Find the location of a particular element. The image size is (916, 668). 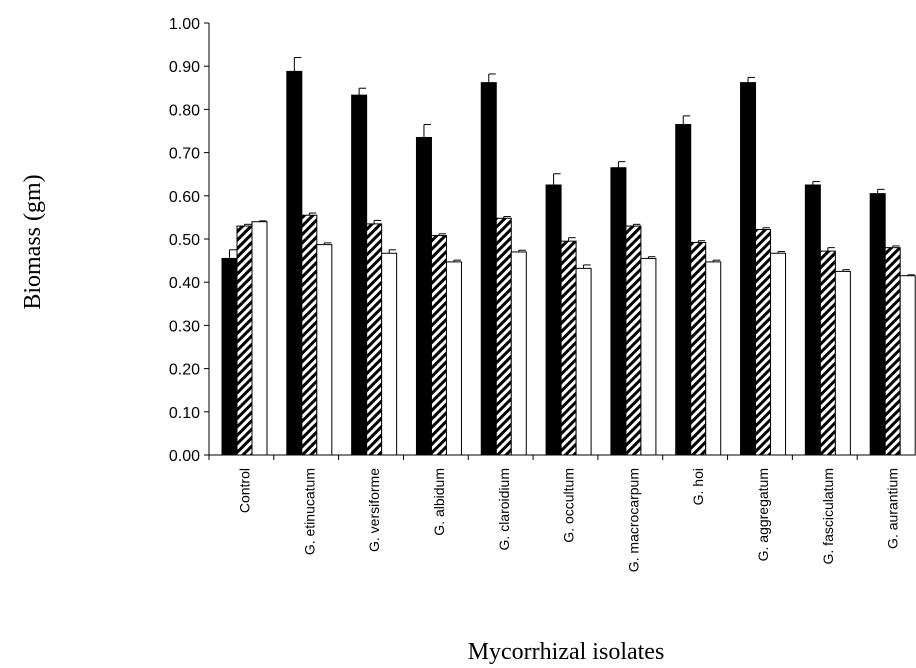

y-tick-label: 0.30 is located at coordinates (184, 326).